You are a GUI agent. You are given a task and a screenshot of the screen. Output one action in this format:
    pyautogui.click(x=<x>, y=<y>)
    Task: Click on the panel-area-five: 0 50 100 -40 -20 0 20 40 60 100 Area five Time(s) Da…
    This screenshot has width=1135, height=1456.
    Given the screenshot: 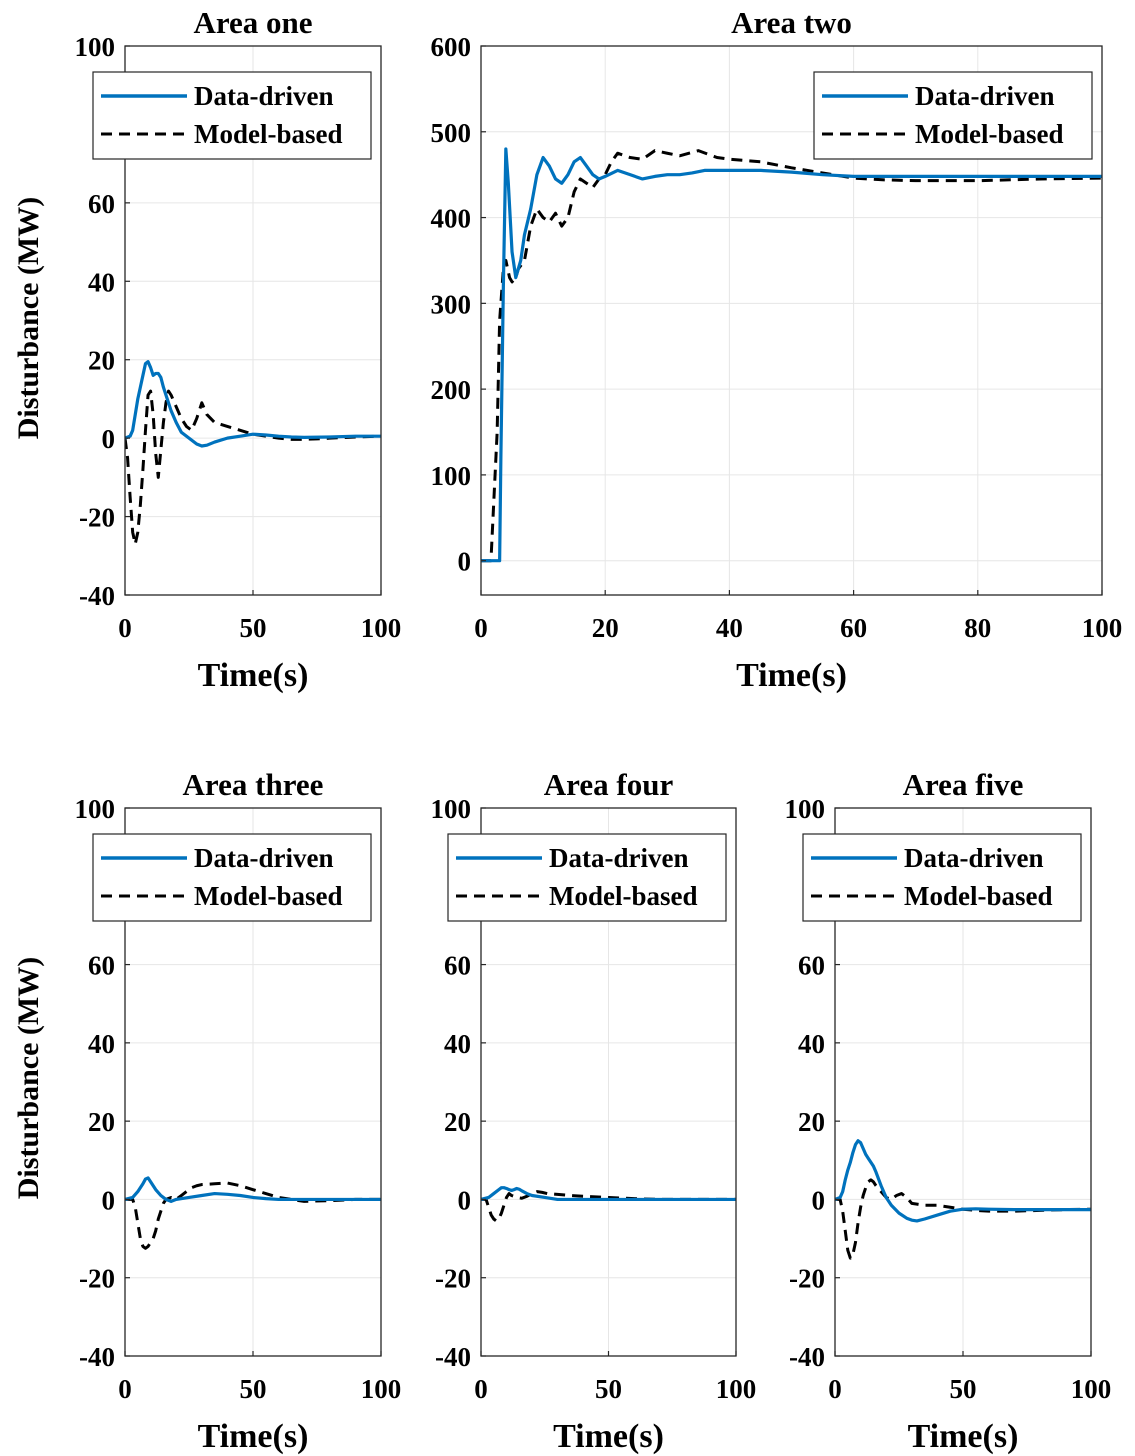 What is the action you would take?
    pyautogui.click(x=948, y=1111)
    